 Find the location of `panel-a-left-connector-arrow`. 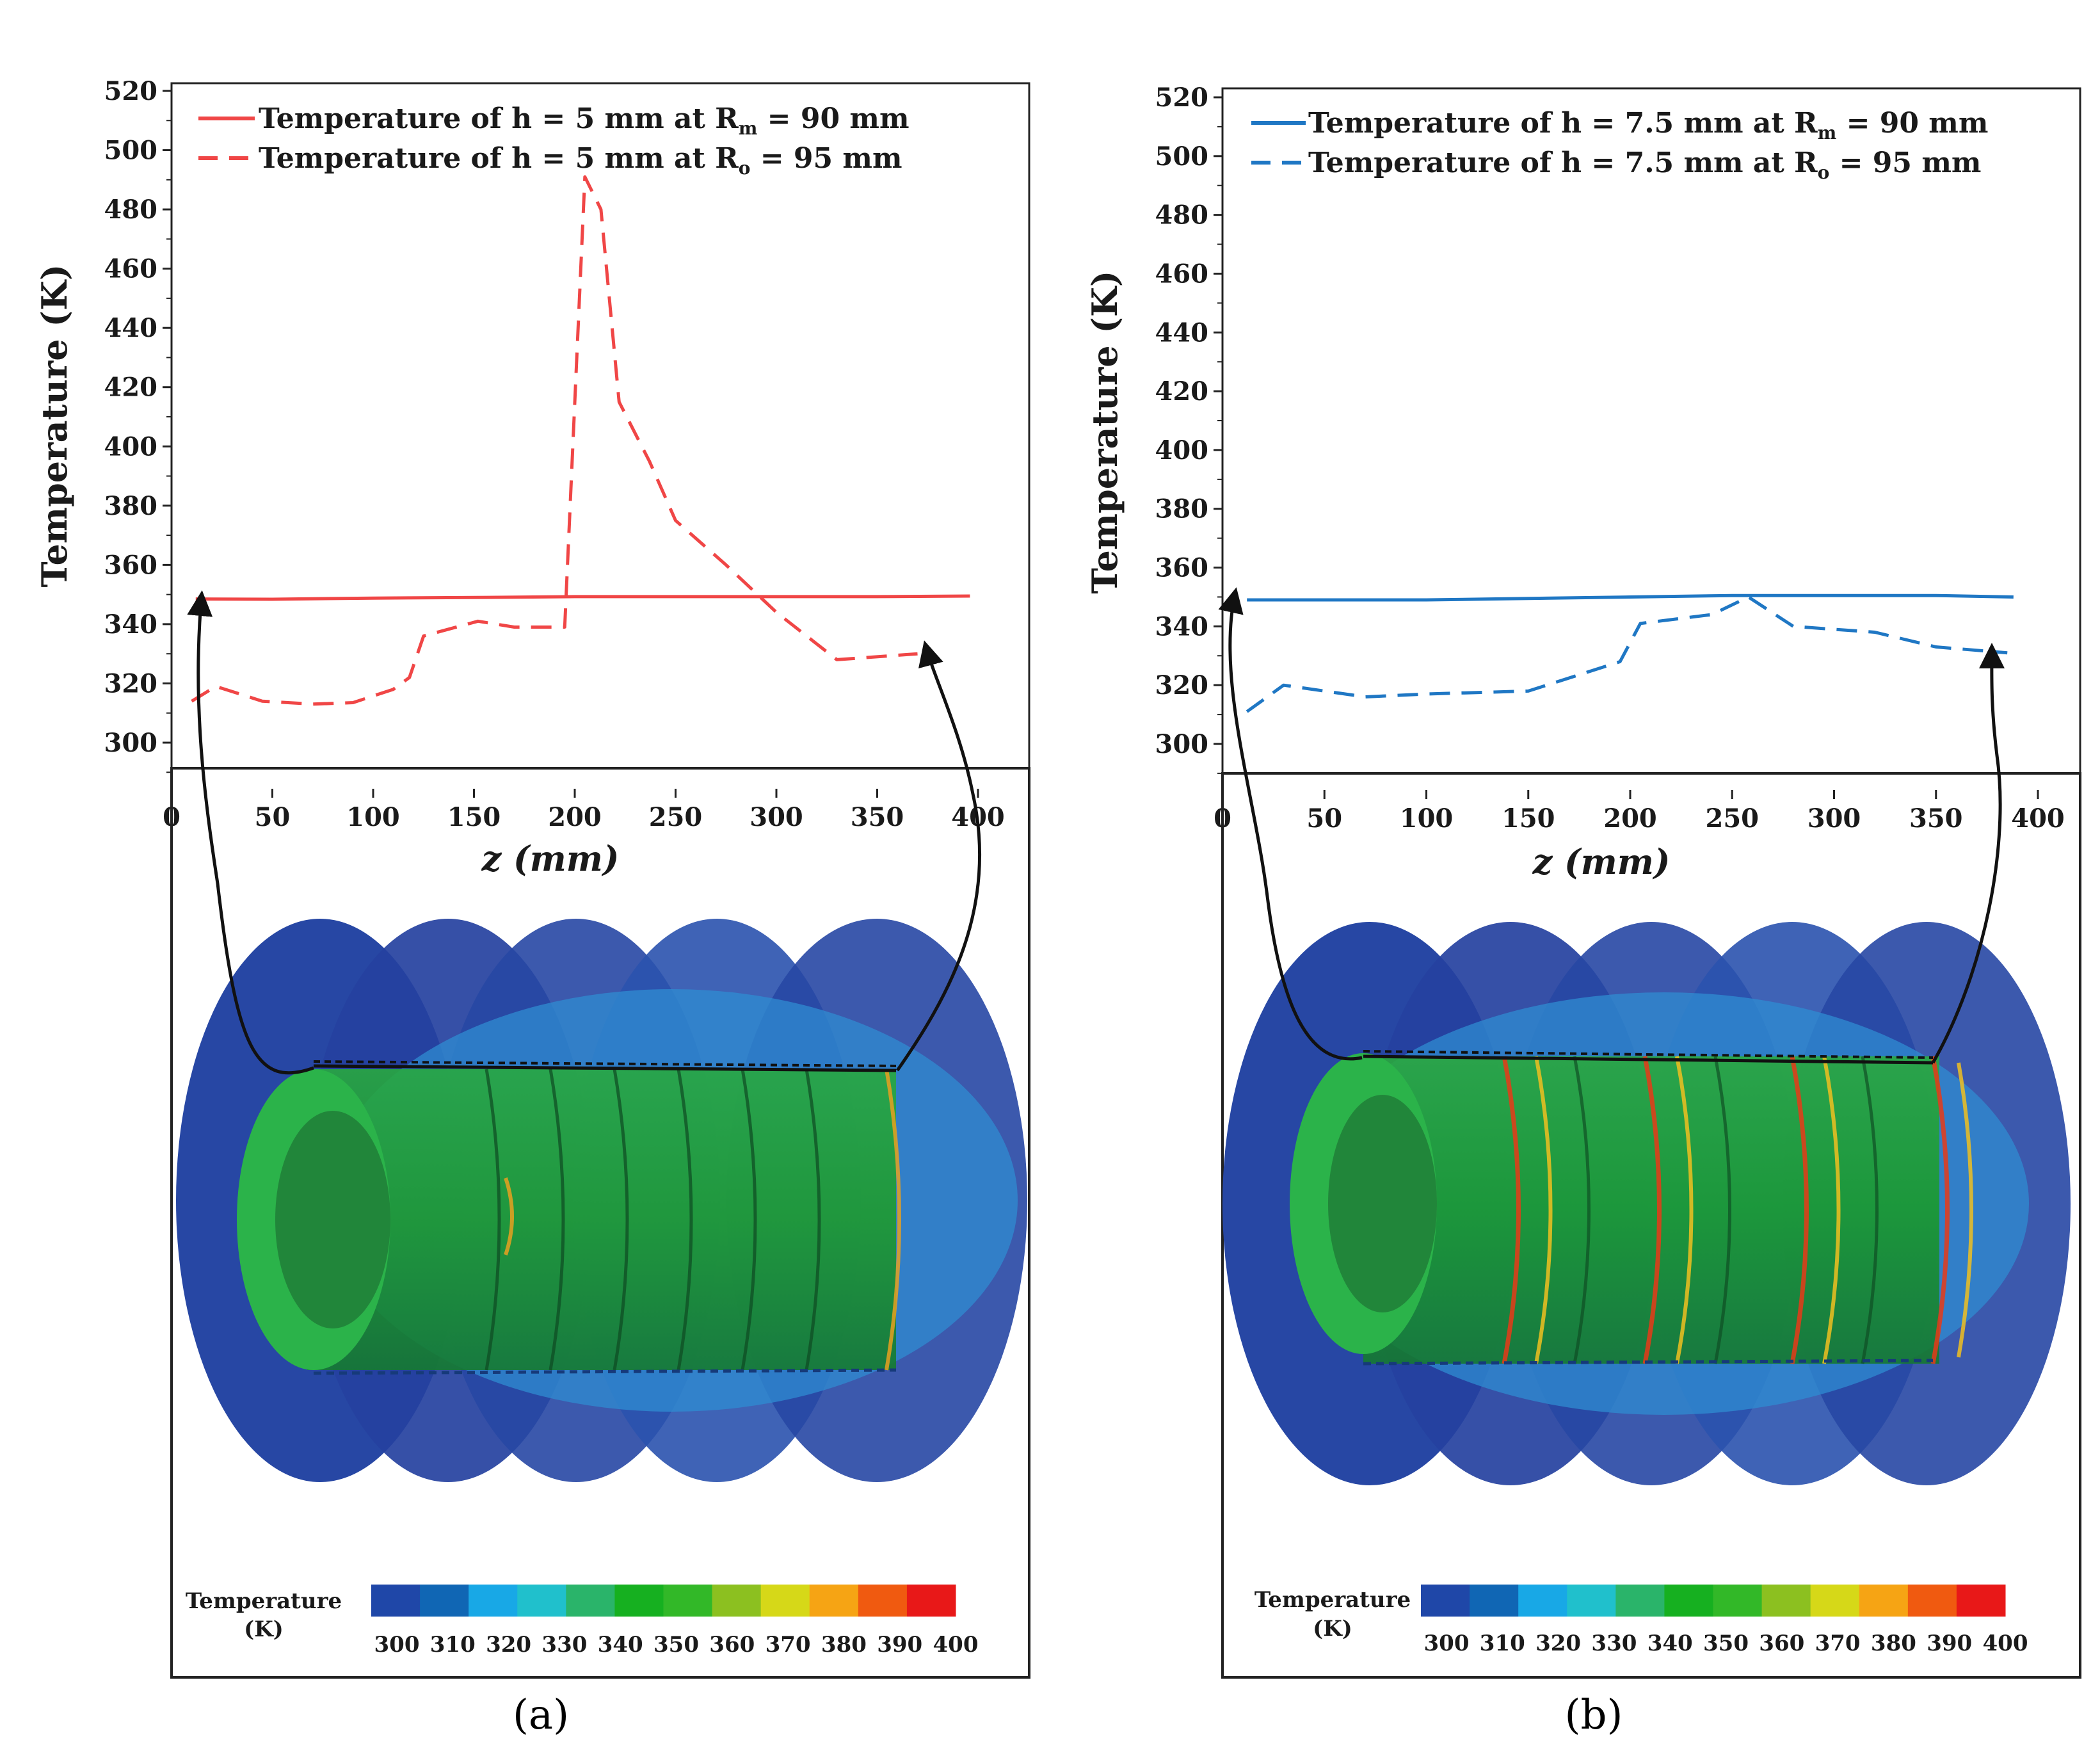

panel-a-left-connector-arrow is located at coordinates (250, 832).